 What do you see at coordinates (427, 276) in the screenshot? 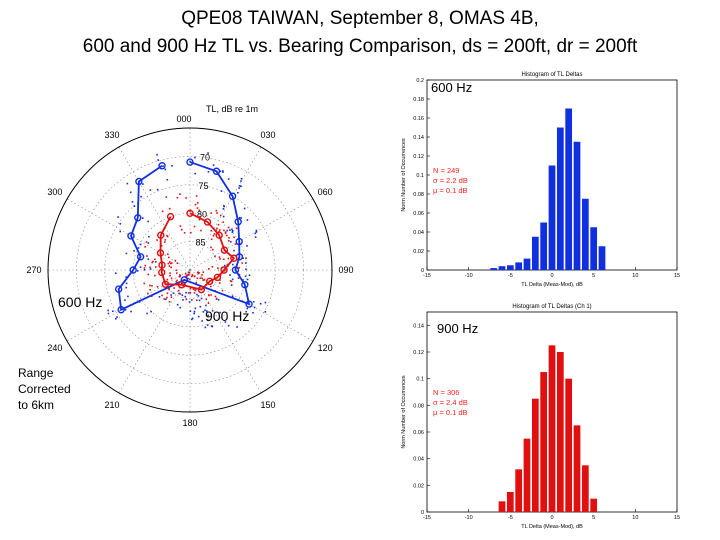
I see `hist-600hz-xtick-label: -15` at bounding box center [427, 276].